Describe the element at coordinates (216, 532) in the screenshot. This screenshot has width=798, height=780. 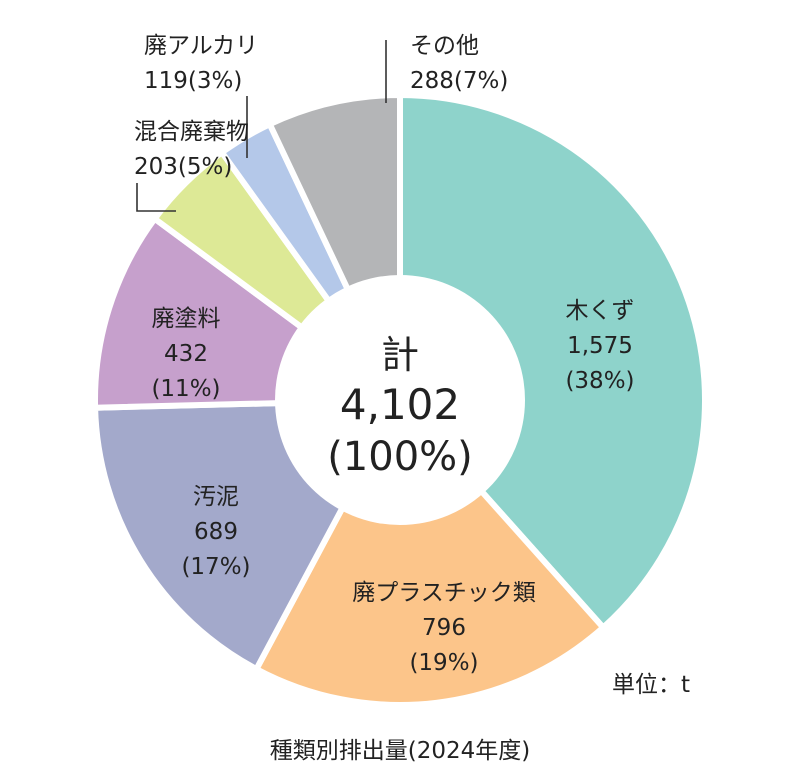
I see `slice-label-value-3: 689` at that location.